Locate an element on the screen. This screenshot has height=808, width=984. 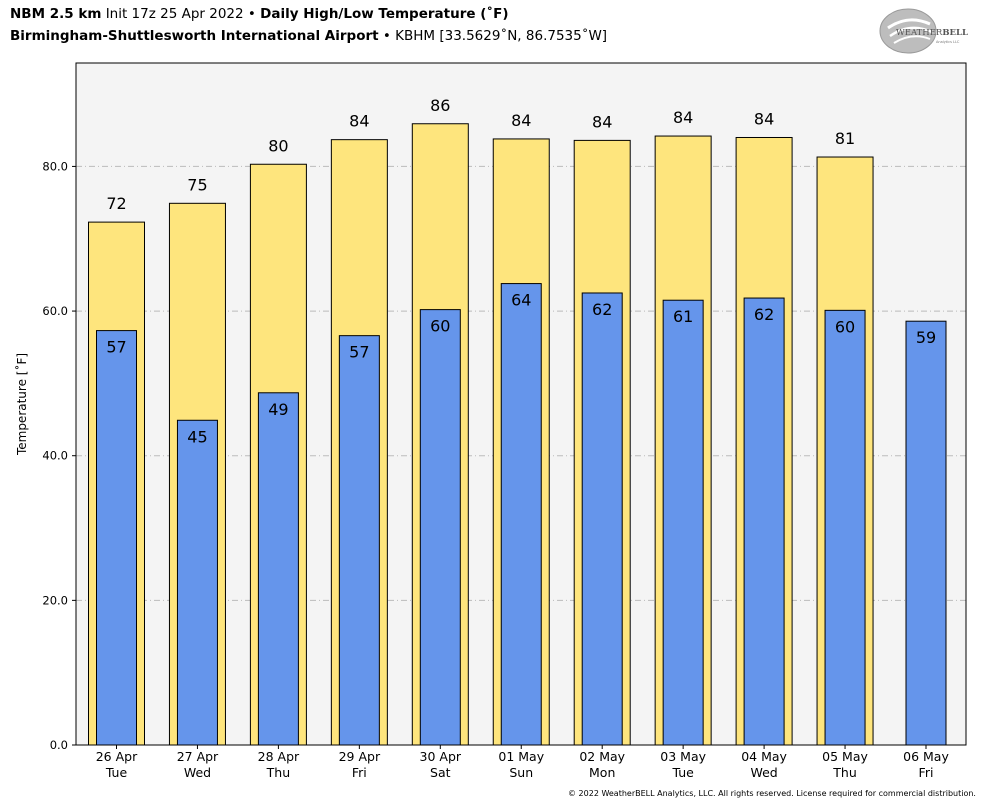
low-temp-label: 61 is located at coordinates (683, 316).